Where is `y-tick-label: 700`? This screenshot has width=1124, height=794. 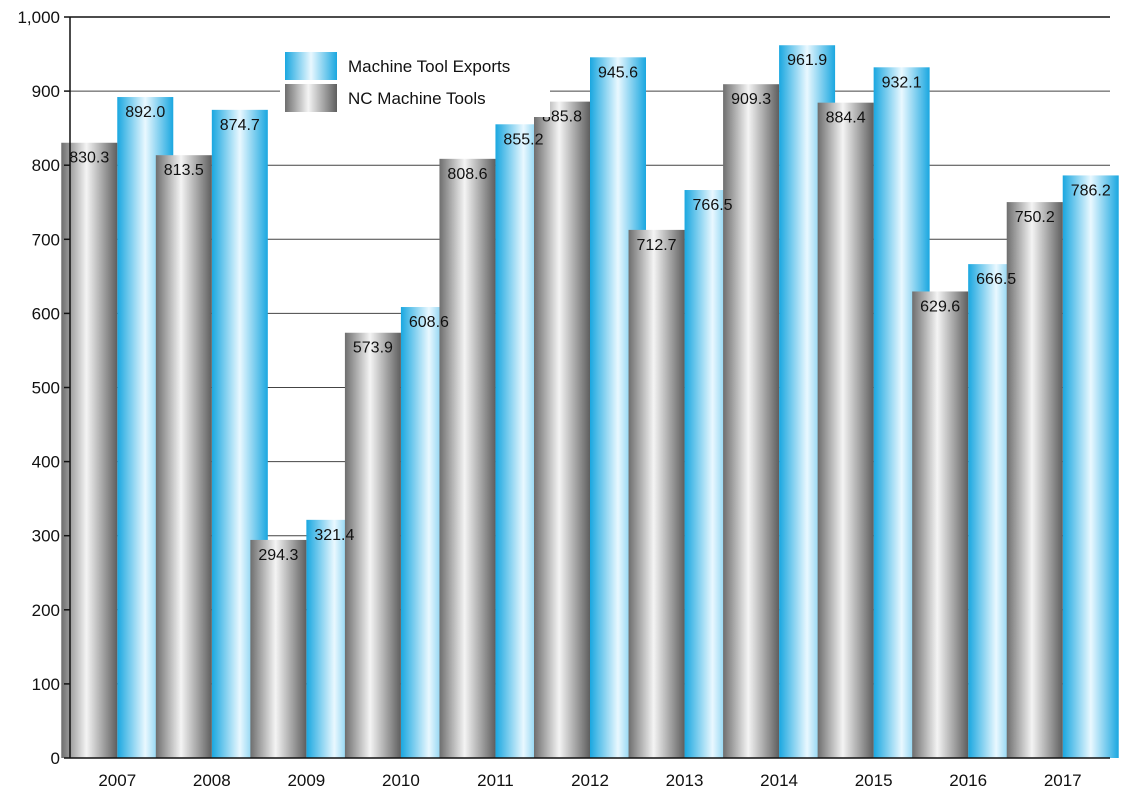 y-tick-label: 700 is located at coordinates (46, 239).